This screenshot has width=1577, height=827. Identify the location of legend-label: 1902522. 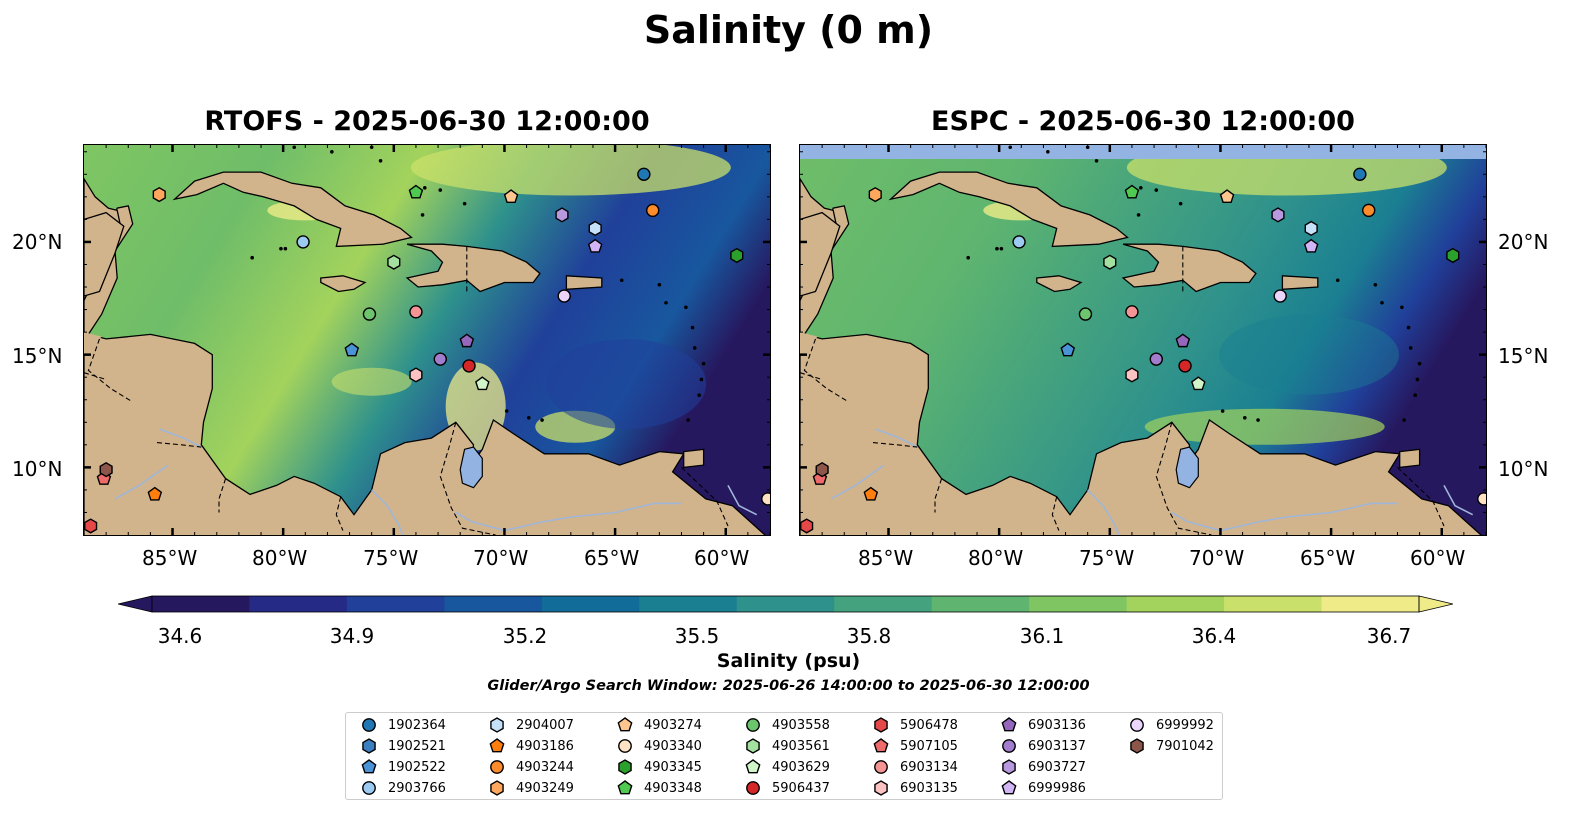
(417, 767).